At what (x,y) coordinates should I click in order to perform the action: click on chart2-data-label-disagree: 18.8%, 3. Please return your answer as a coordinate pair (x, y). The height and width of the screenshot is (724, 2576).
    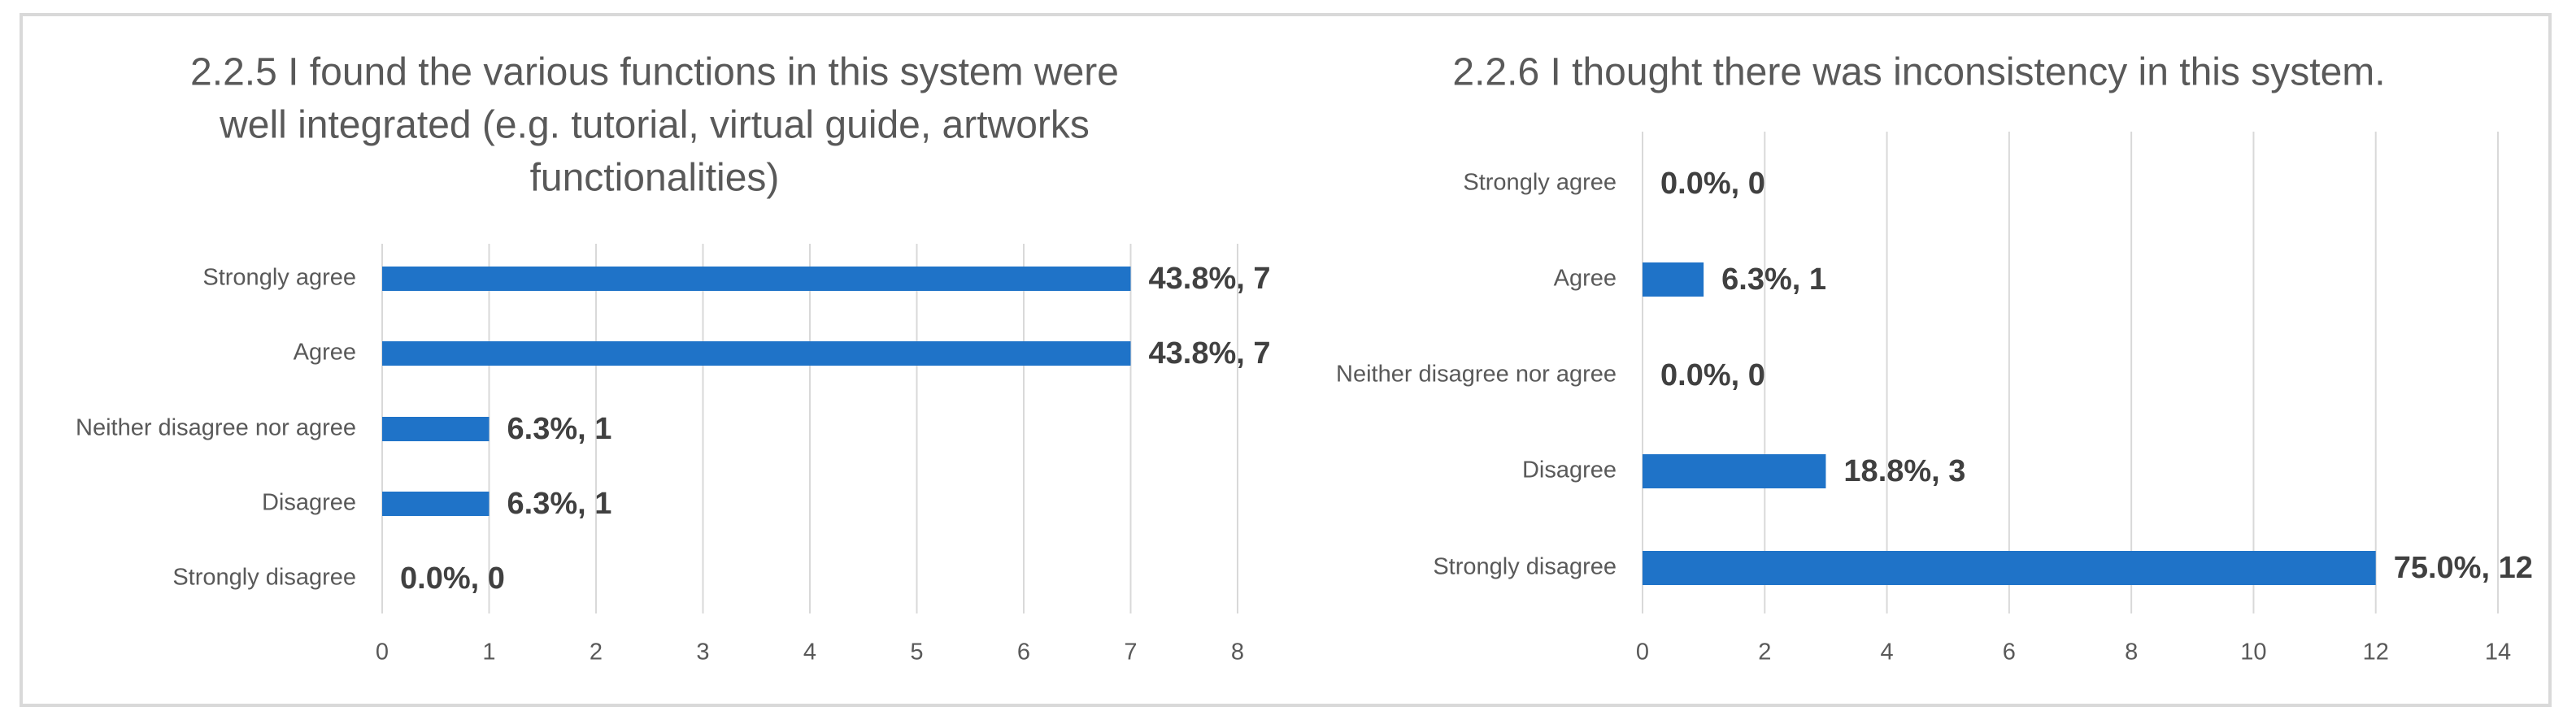
    Looking at the image, I should click on (1904, 471).